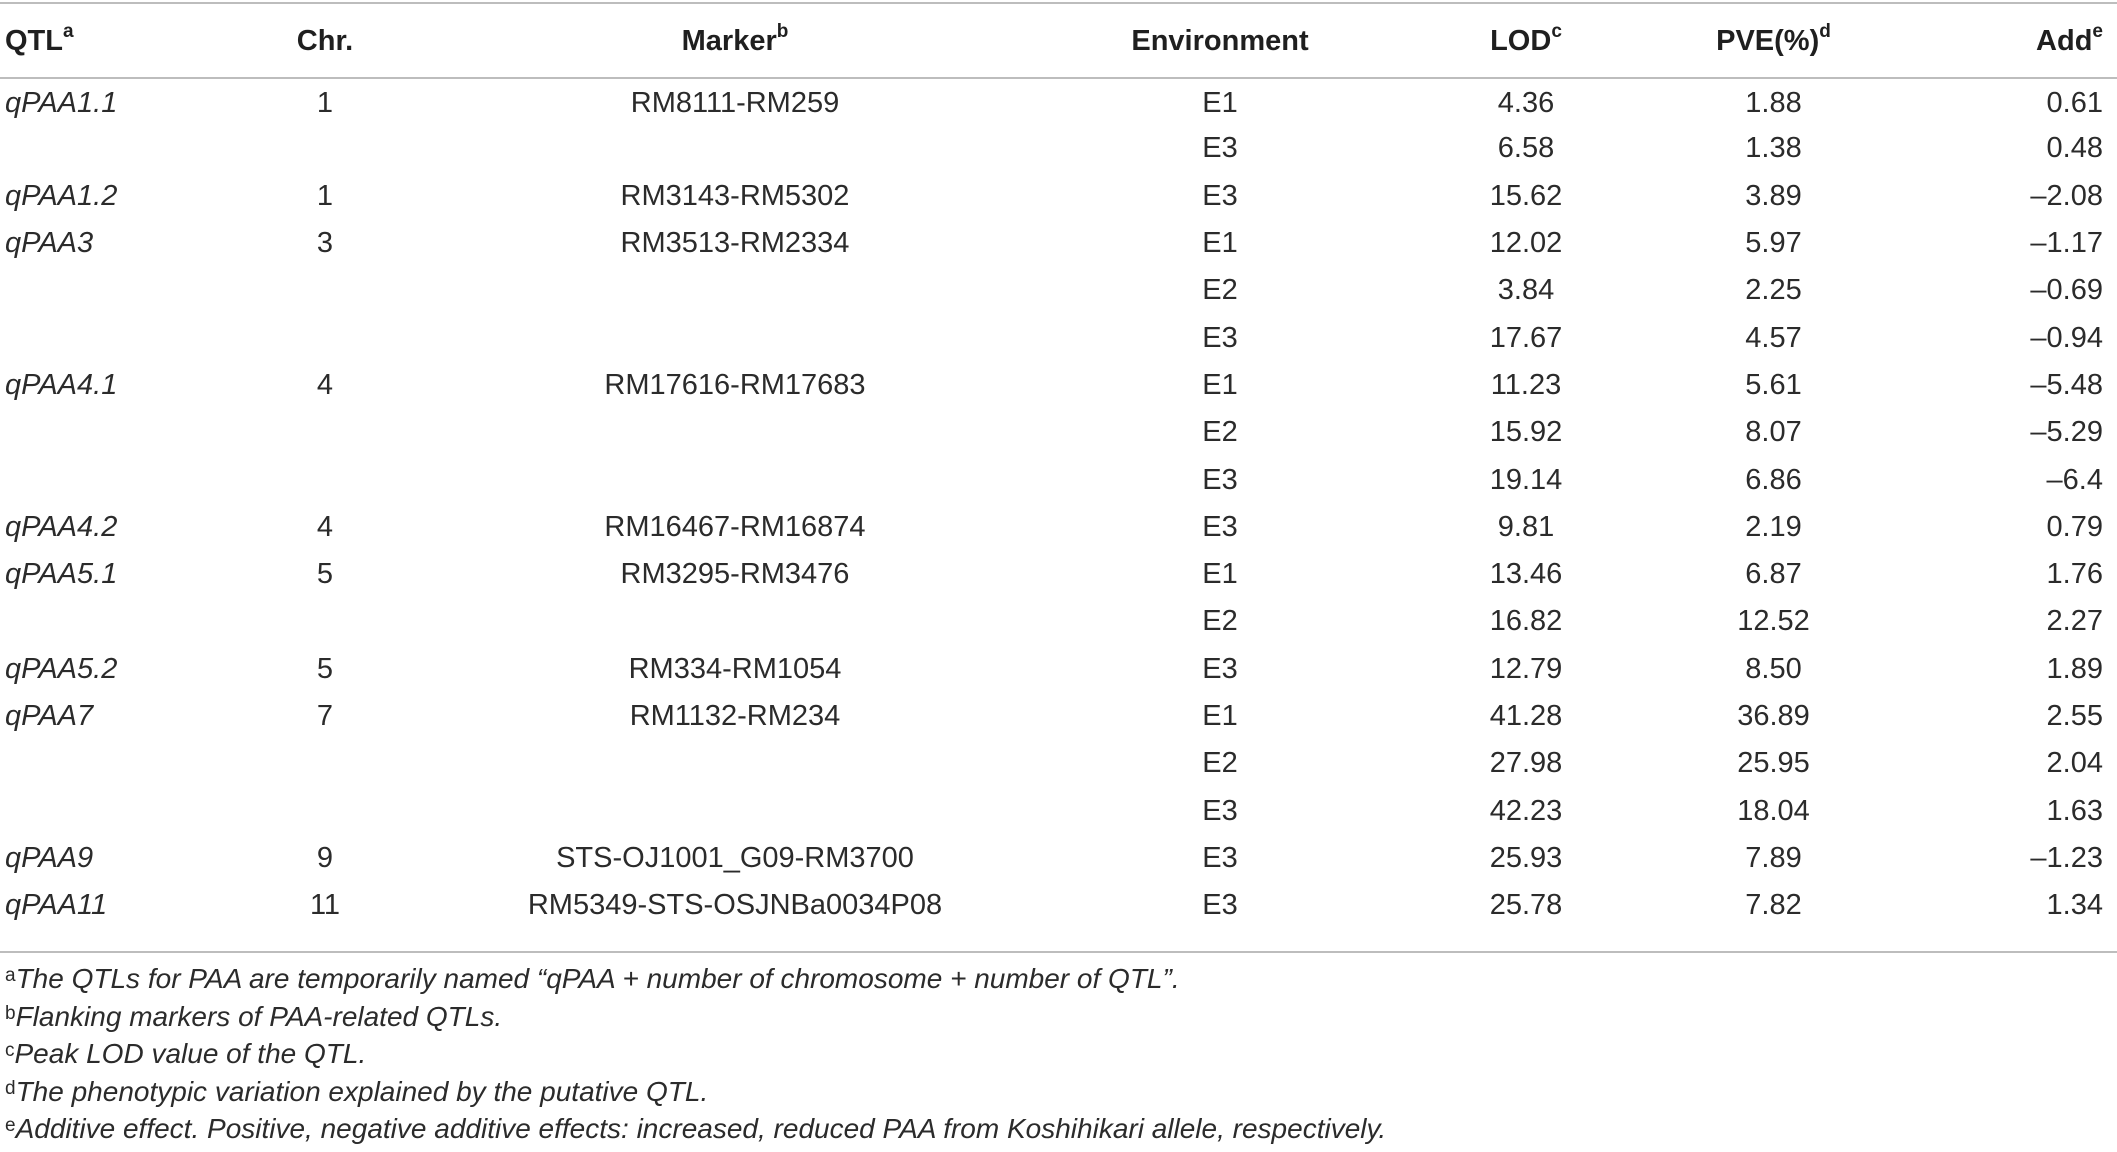  I want to click on cell-pve: 3.89, so click(1773, 195).